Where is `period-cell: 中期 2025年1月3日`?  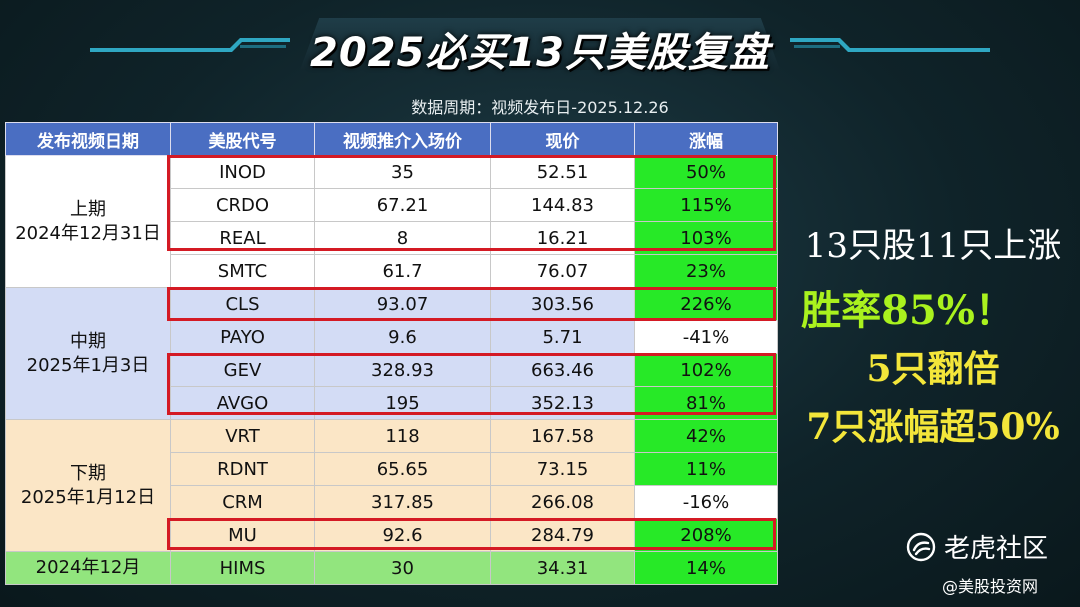 period-cell: 中期 2025年1月3日 is located at coordinates (88, 353).